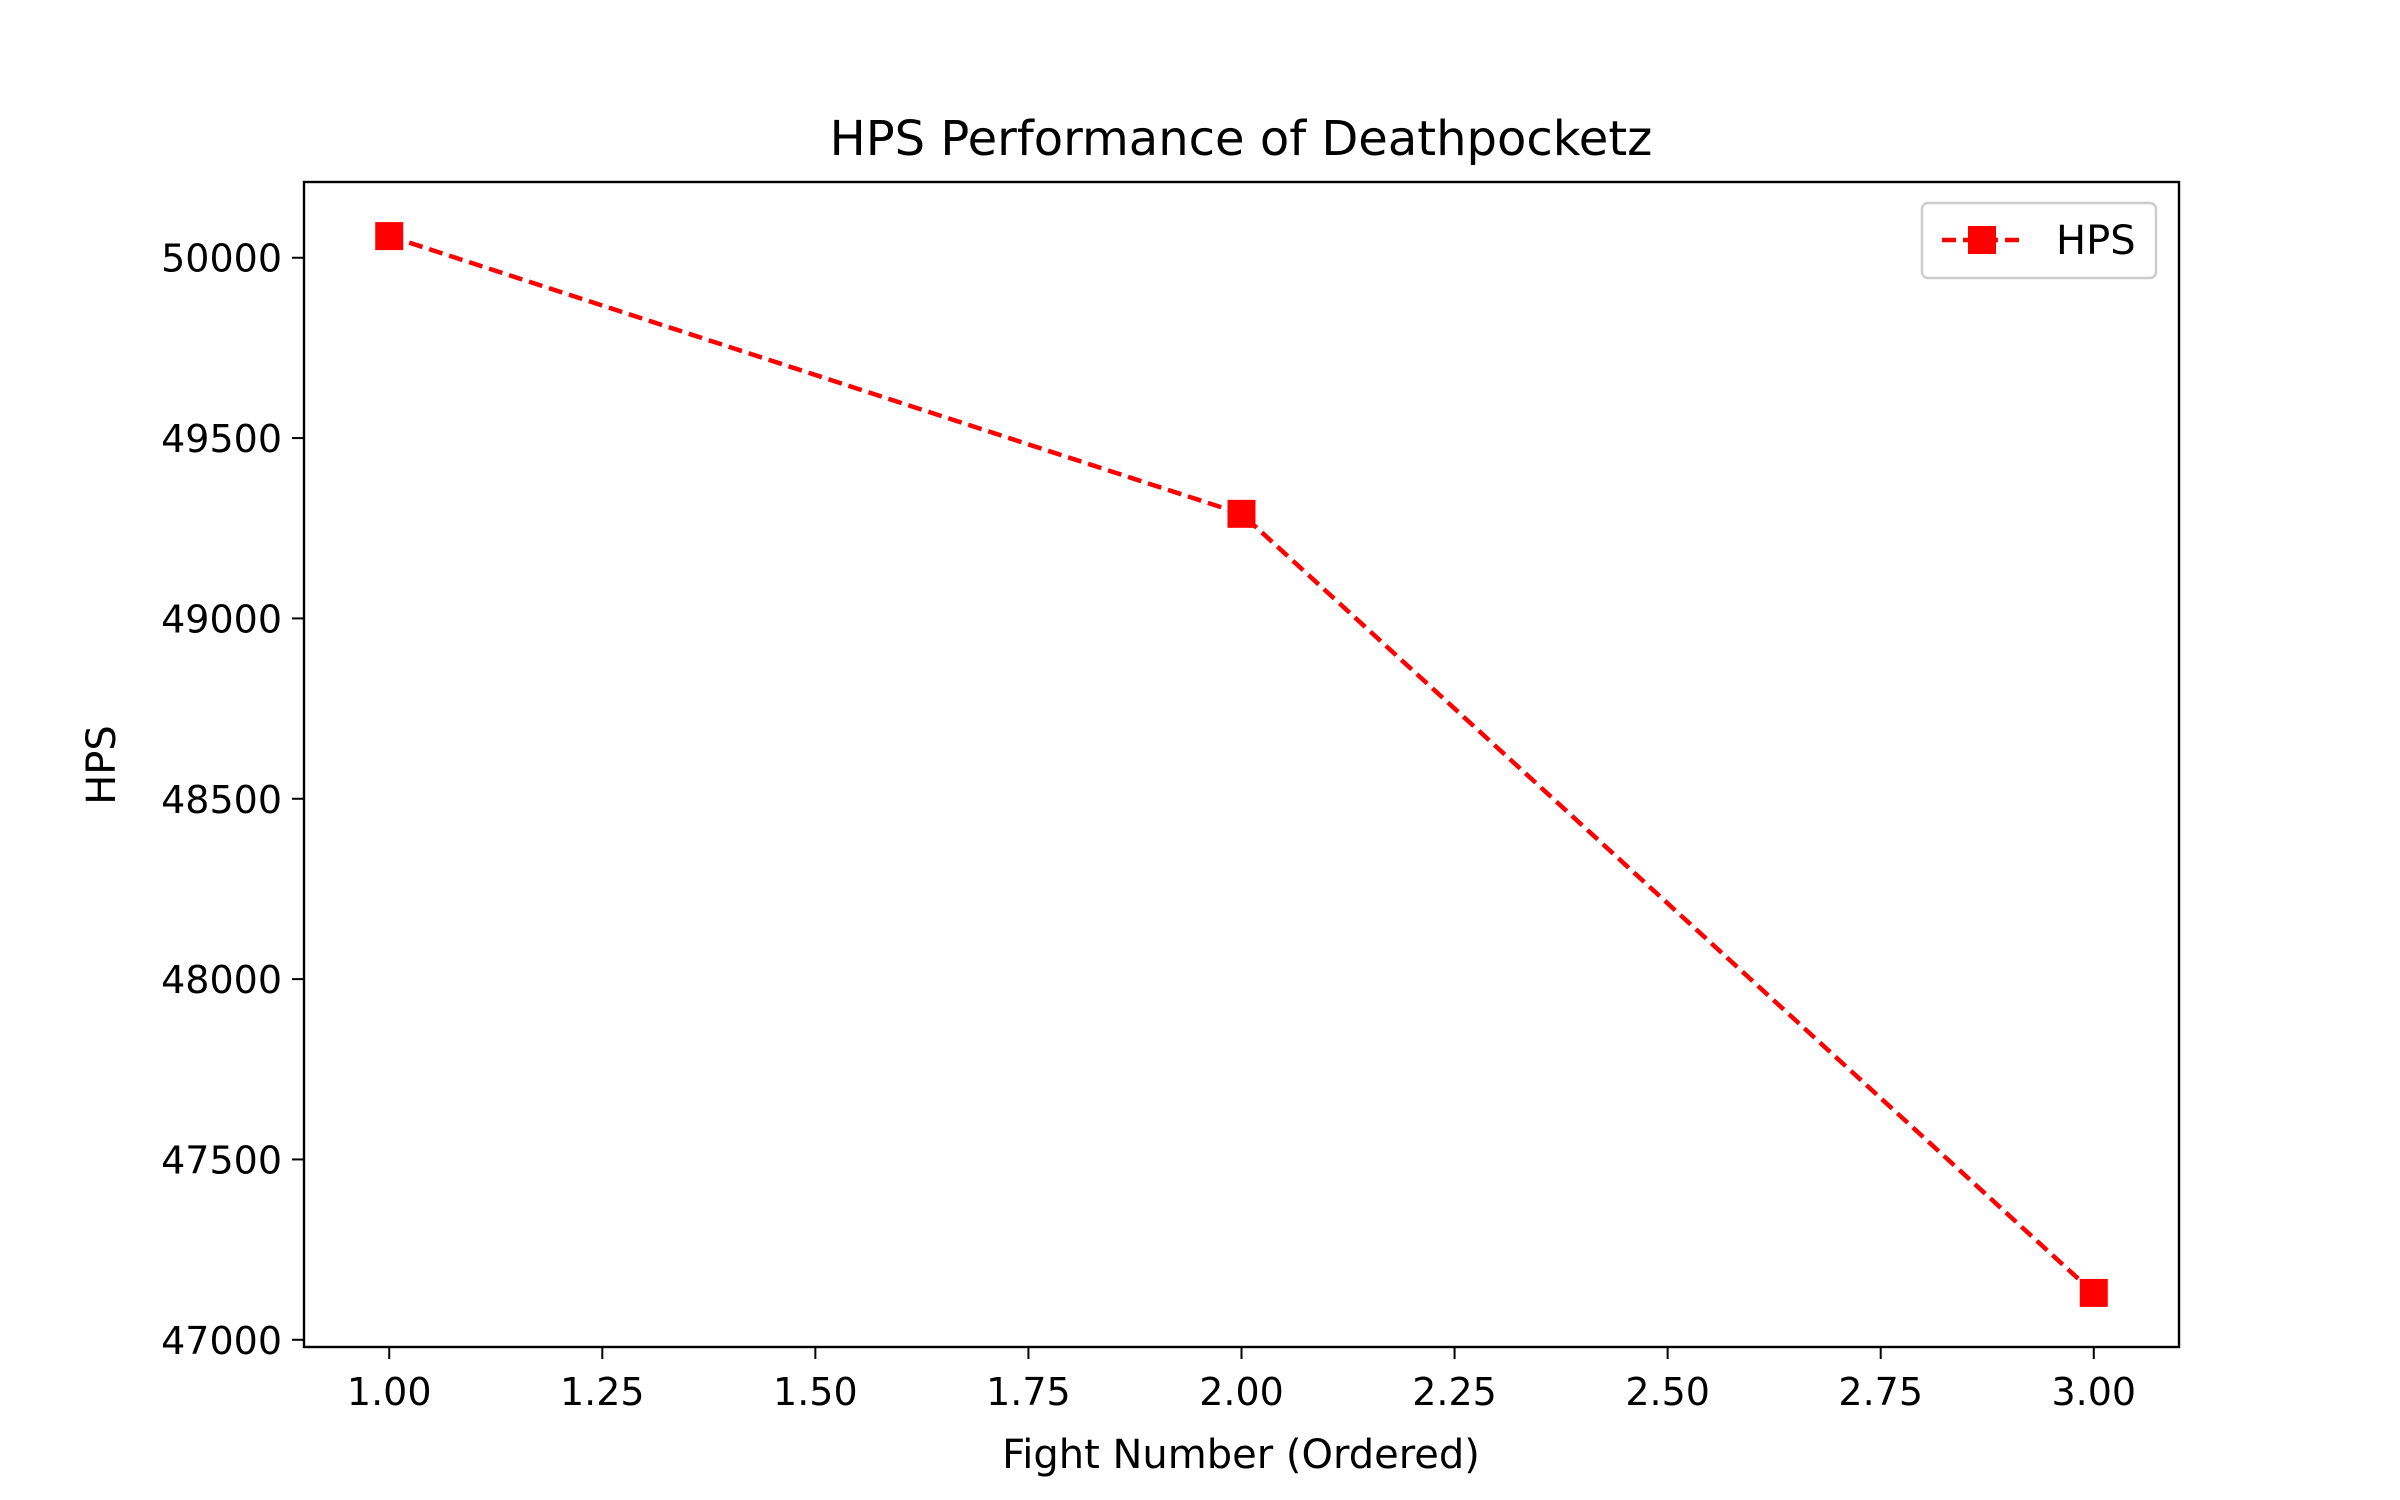  Describe the element at coordinates (2096, 241) in the screenshot. I see `legend-entry-hps: HPS` at that location.